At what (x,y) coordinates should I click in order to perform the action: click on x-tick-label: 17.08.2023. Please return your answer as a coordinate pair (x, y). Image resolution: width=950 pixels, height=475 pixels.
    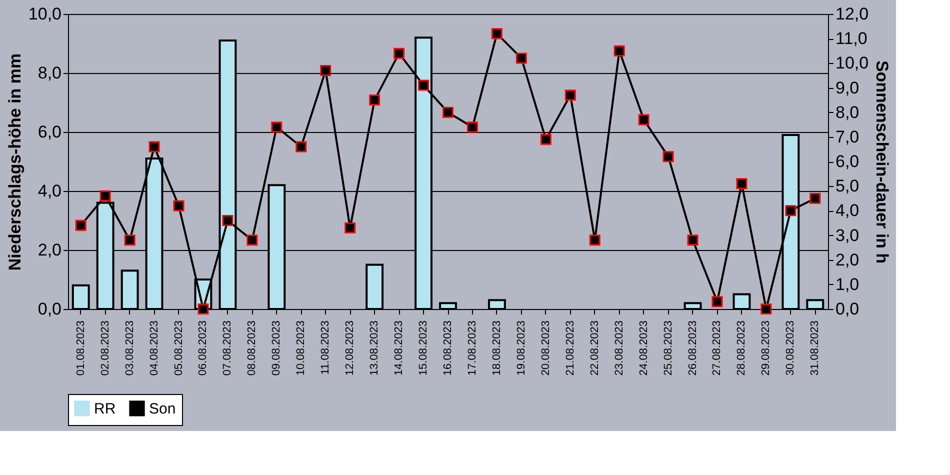
    Looking at the image, I should click on (472, 348).